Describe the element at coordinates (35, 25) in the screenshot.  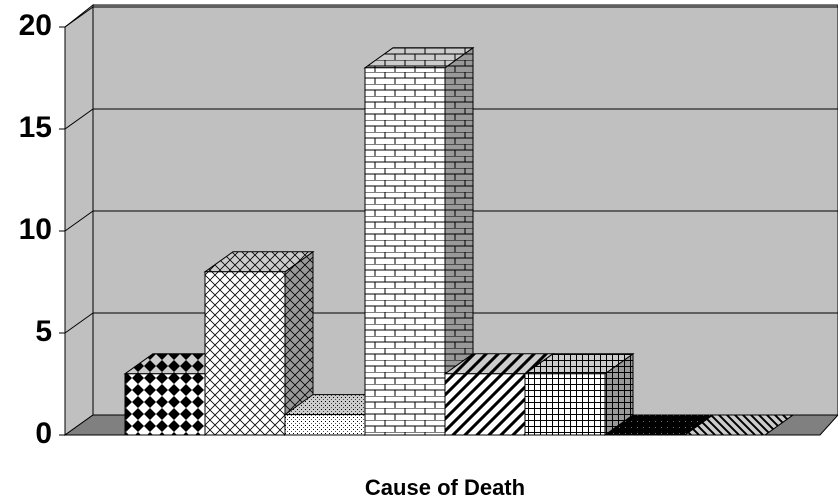
I see `y-tick-label: 20` at that location.